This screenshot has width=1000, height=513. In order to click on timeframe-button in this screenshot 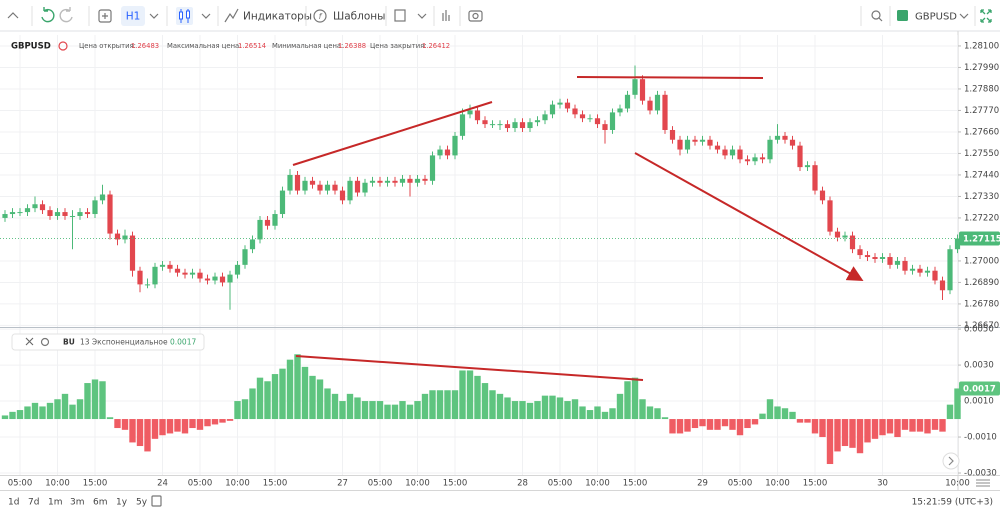, I will do `click(133, 16)`.